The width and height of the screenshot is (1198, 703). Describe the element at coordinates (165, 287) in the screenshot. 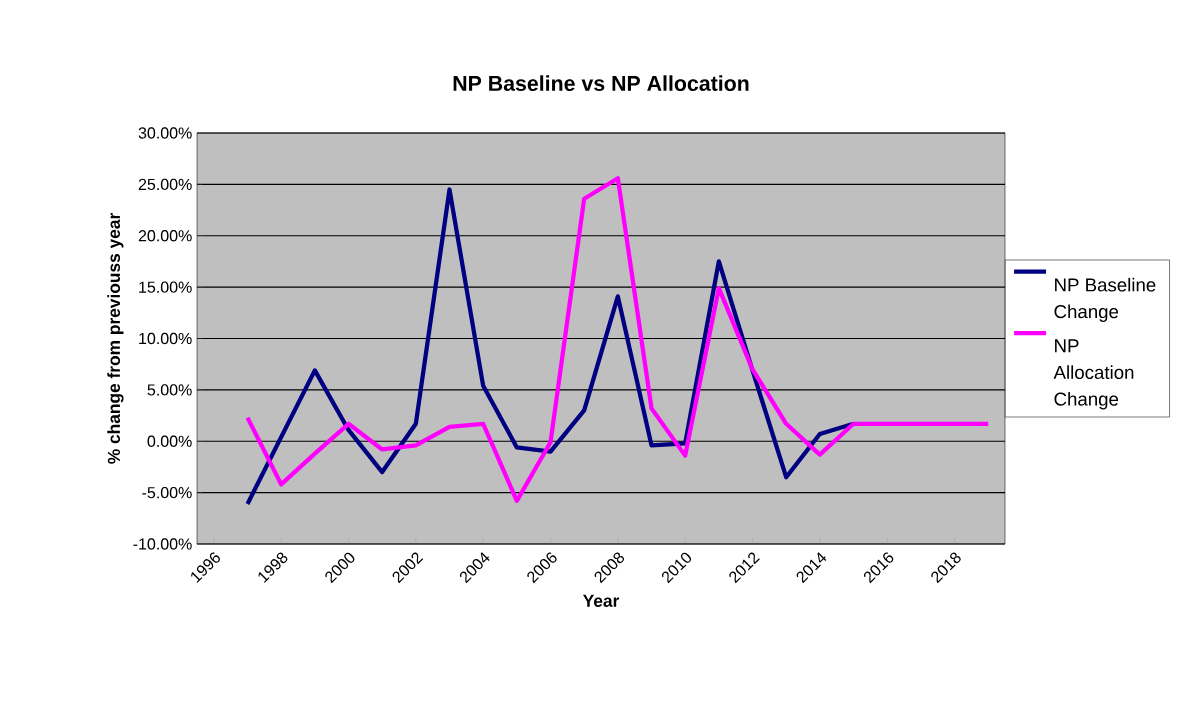

I see `y-tick-label: 15.00%` at that location.